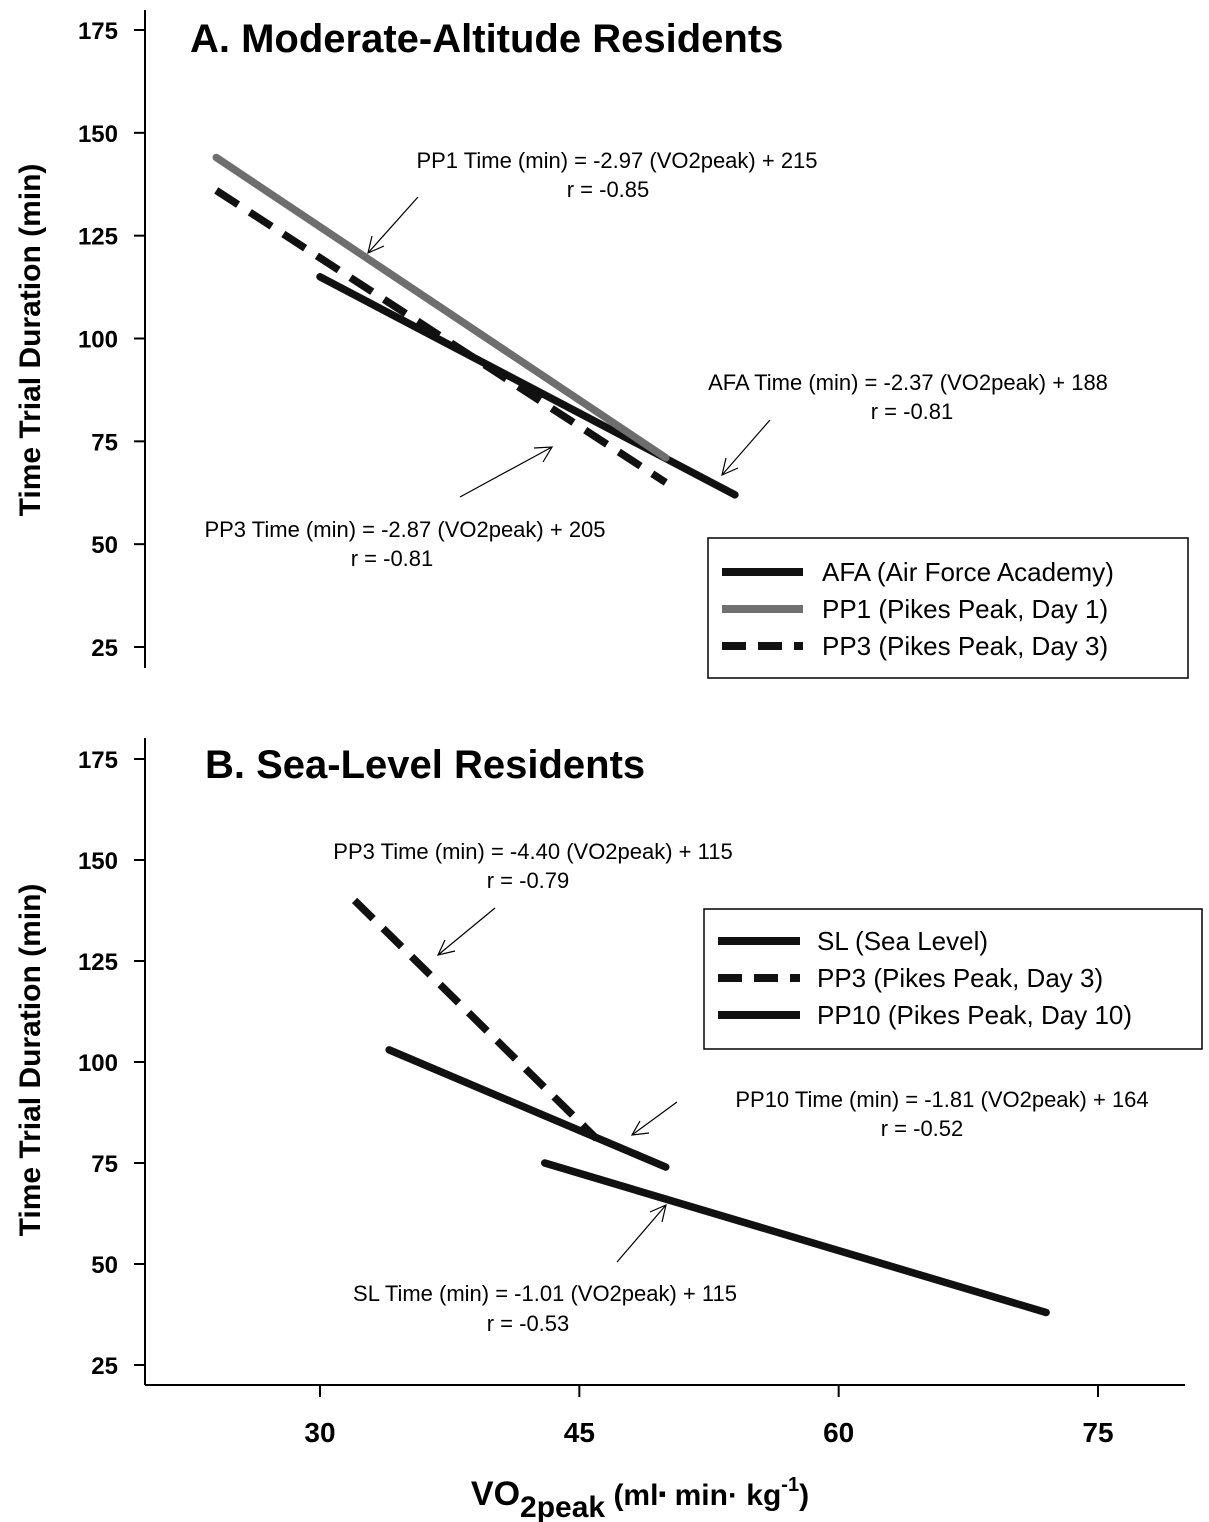 The width and height of the screenshot is (1209, 1522). I want to click on panel-a-series-group, so click(475, 326).